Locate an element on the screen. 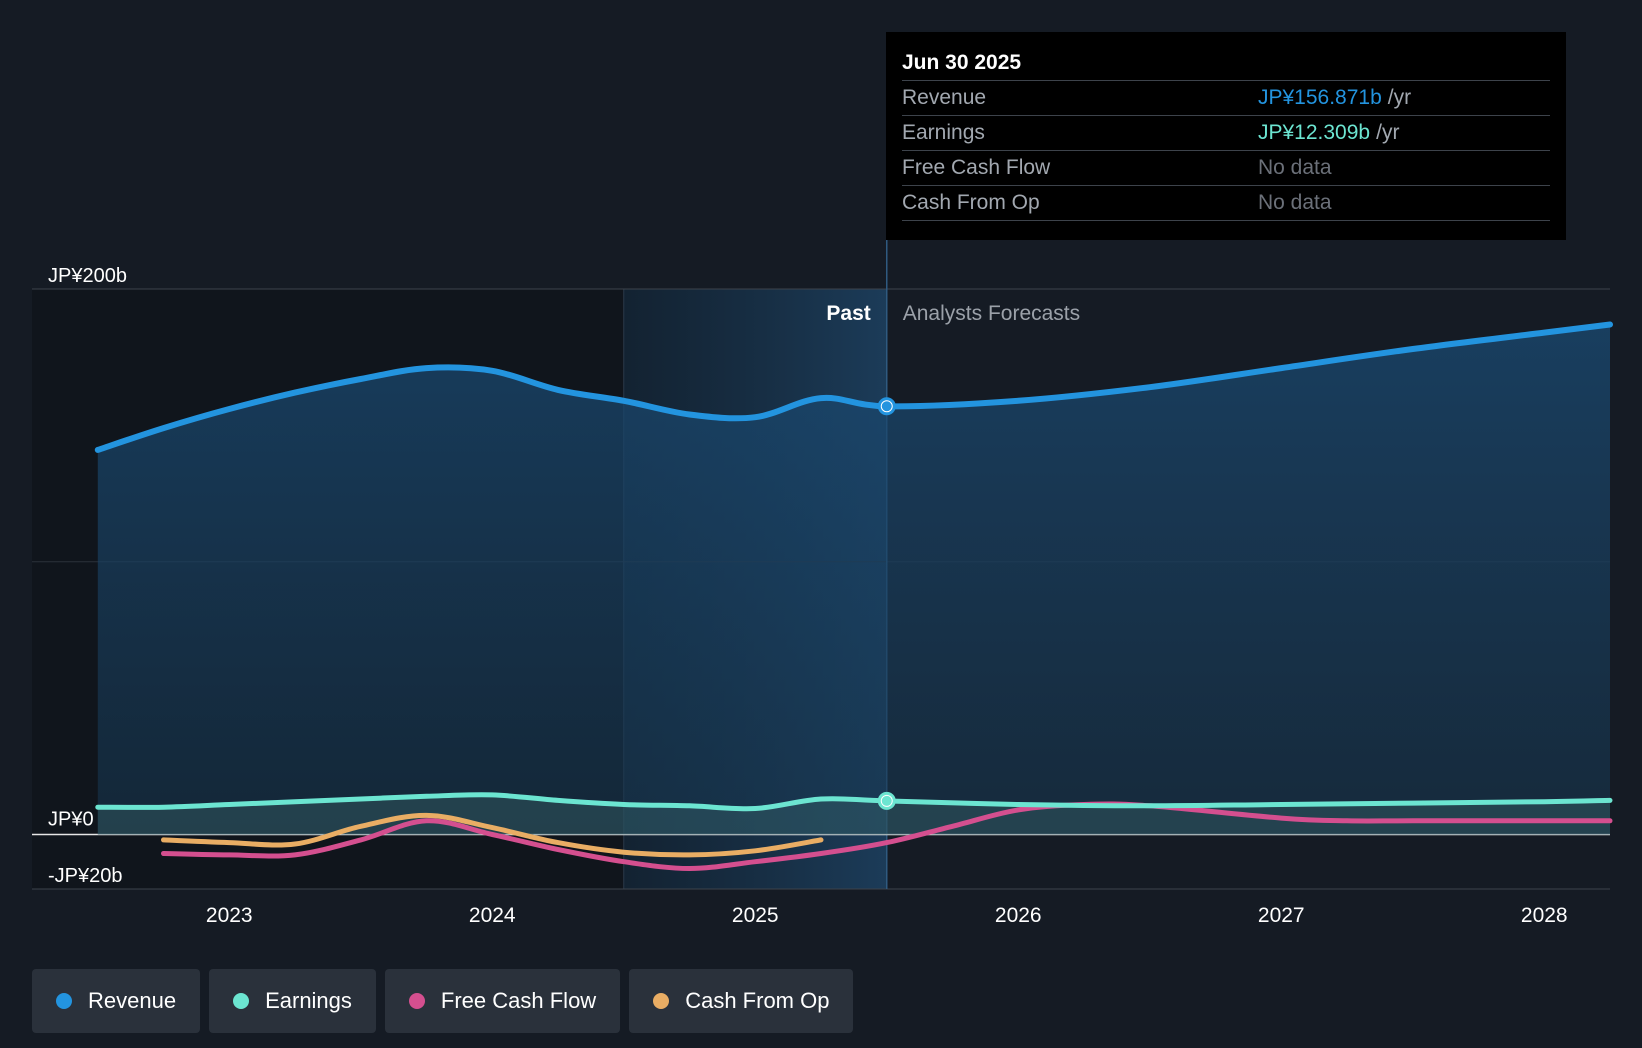  series-line-cash-from-op is located at coordinates (492, 835).